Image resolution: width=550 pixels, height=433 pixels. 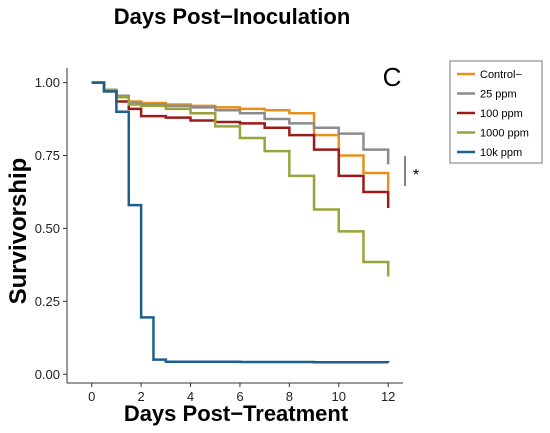 I want to click on panel-label: C, so click(x=392, y=77).